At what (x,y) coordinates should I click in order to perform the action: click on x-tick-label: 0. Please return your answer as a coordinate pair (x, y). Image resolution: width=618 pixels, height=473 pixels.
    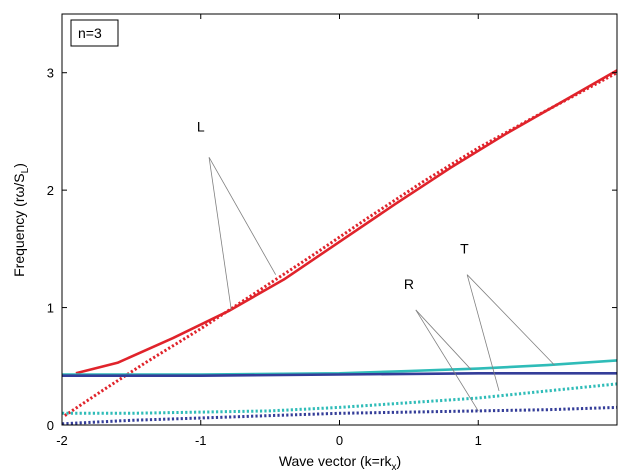
    Looking at the image, I should click on (339, 440).